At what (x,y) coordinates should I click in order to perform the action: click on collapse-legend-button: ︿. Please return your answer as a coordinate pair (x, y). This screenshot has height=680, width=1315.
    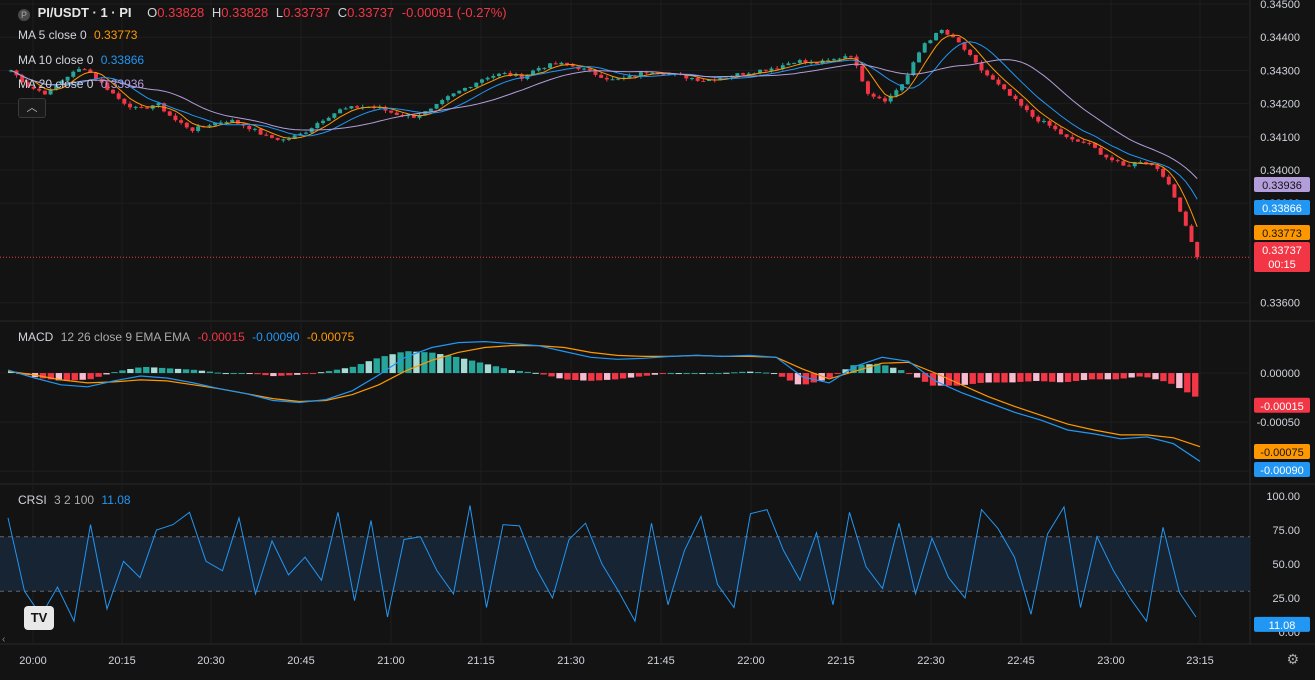
    Looking at the image, I should click on (32, 108).